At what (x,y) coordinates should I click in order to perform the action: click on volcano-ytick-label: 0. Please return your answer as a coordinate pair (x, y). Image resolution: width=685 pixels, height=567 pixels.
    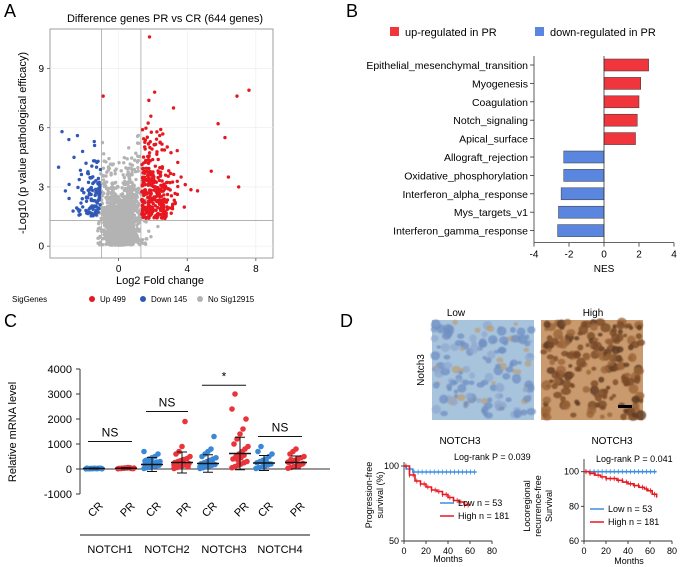
    Looking at the image, I should click on (41, 247).